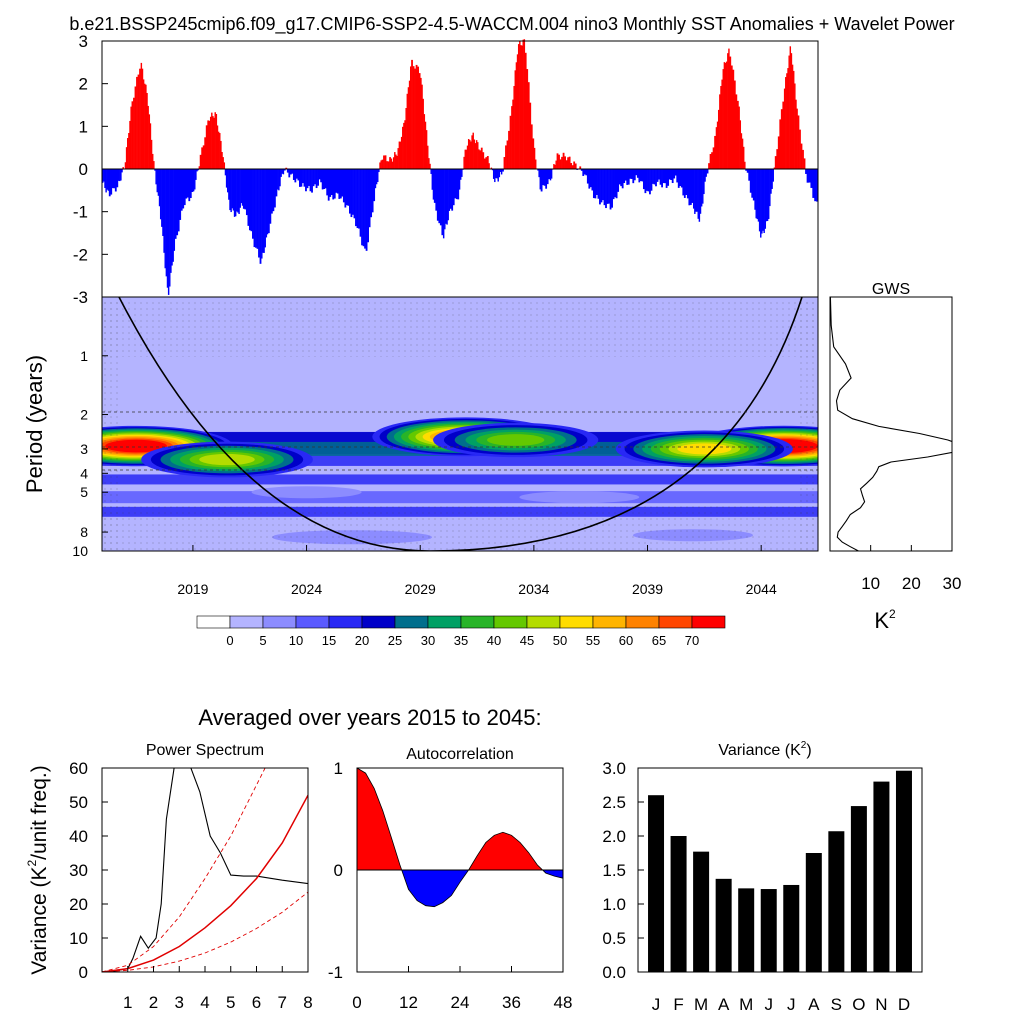  I want to click on autocorrelation-y-axis: 1 0 -1, so click(345, 870).